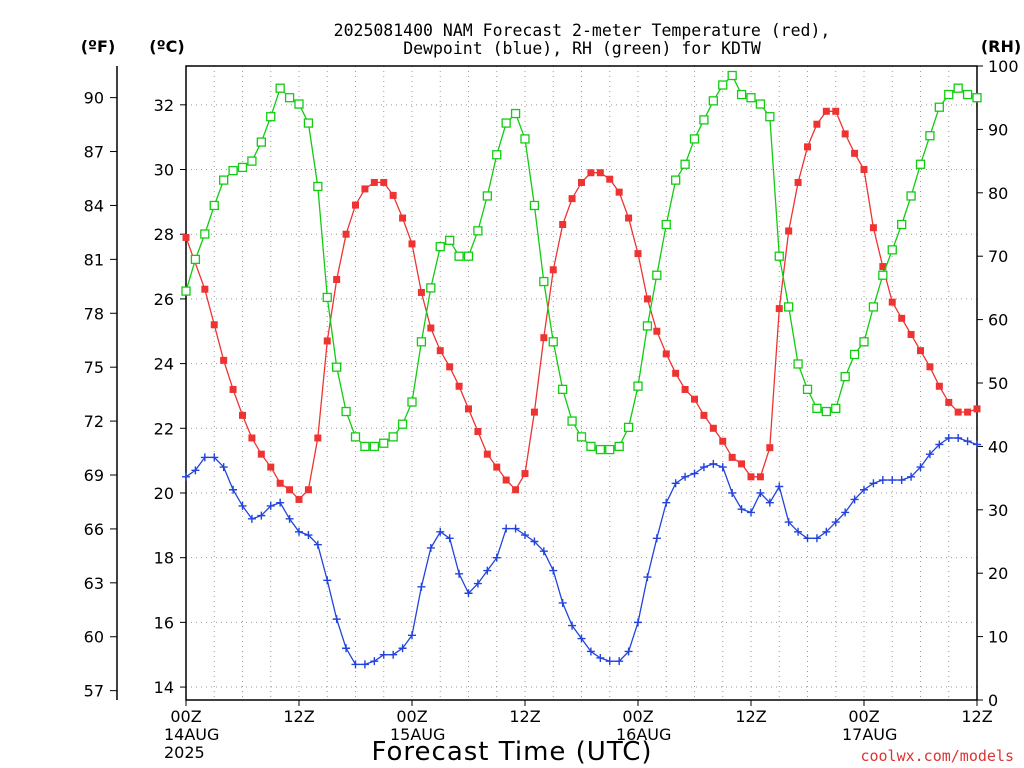 This screenshot has width=1024, height=768. Describe the element at coordinates (164, 234) in the screenshot. I see `celsius-tick-label: 28` at that location.